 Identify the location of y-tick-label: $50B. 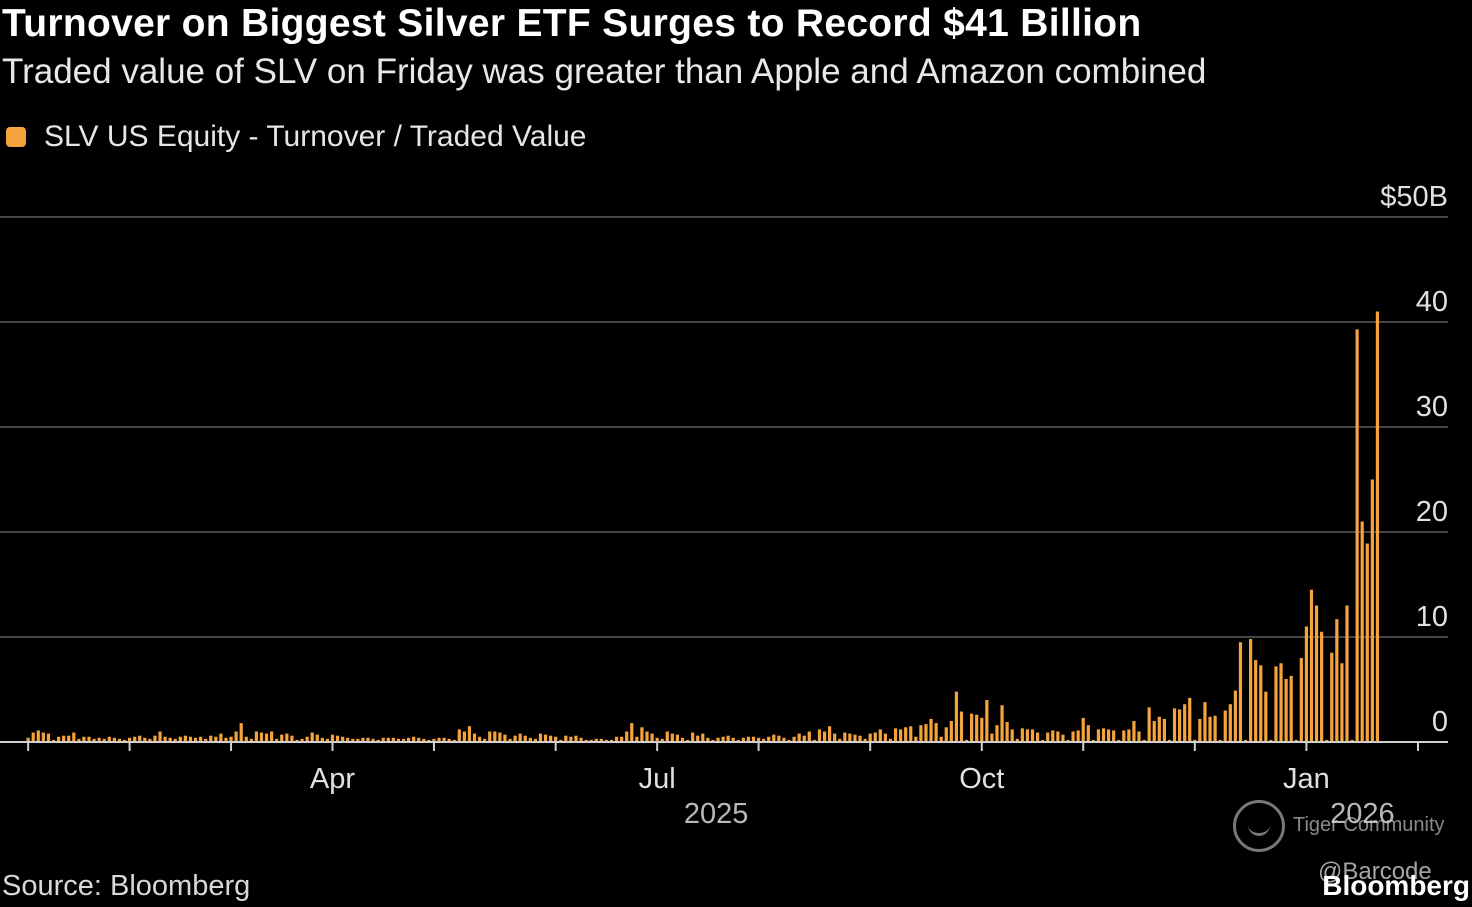
(1414, 197).